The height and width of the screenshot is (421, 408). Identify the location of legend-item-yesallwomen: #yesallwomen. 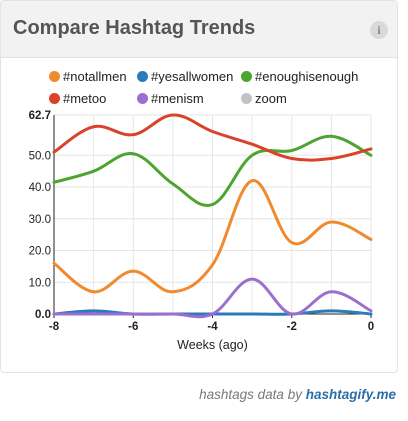
(185, 76).